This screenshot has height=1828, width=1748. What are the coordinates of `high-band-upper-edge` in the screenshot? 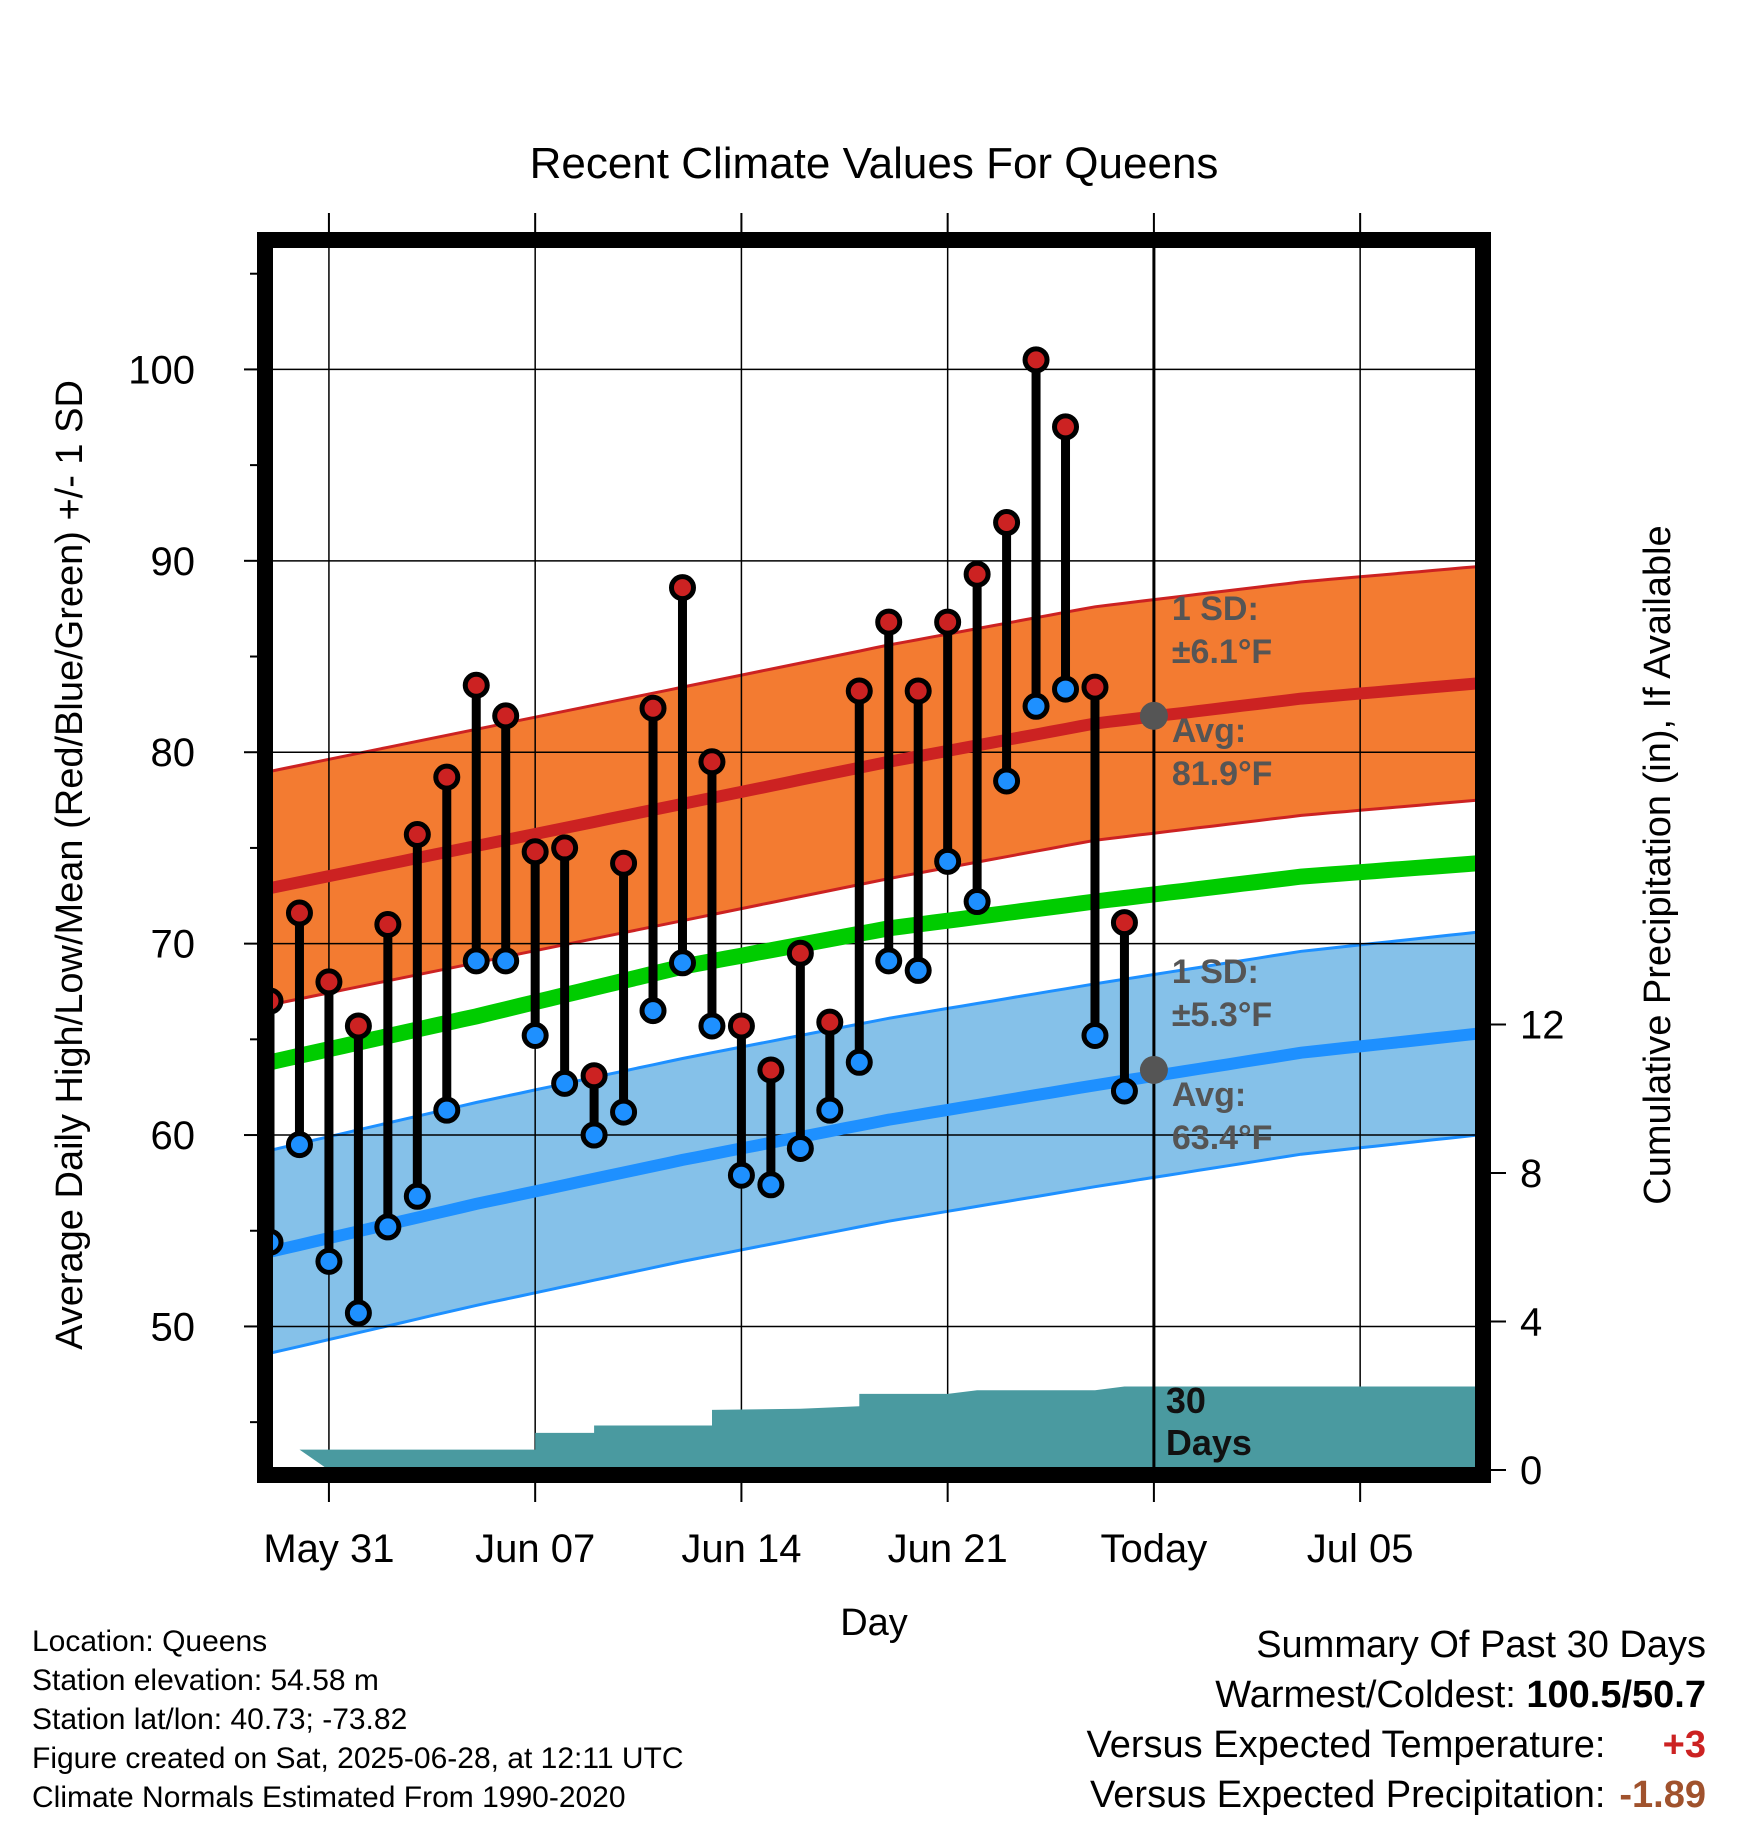 It's located at (874, 669).